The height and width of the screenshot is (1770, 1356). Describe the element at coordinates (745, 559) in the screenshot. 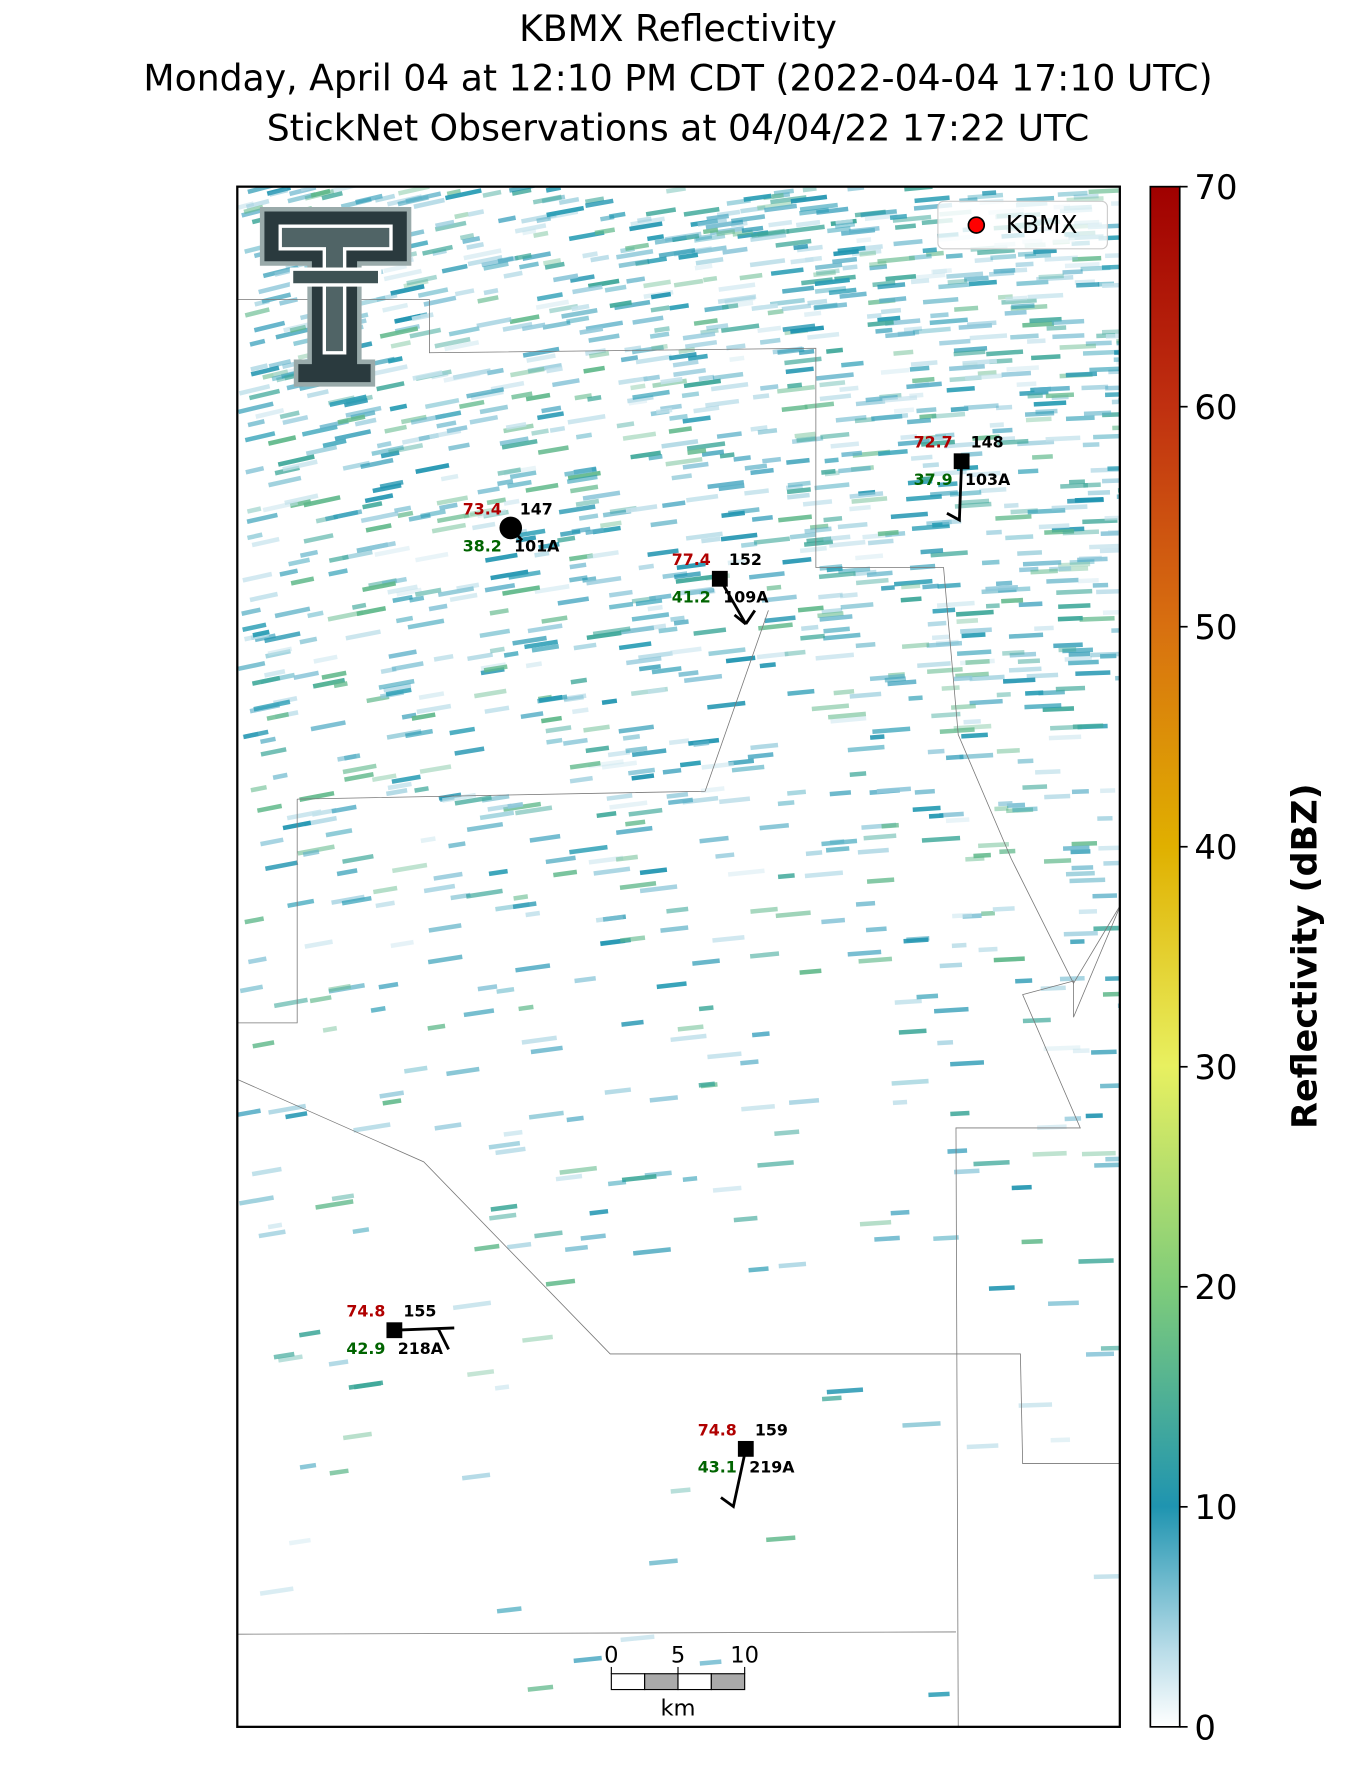

I see `pressure: 152` at that location.